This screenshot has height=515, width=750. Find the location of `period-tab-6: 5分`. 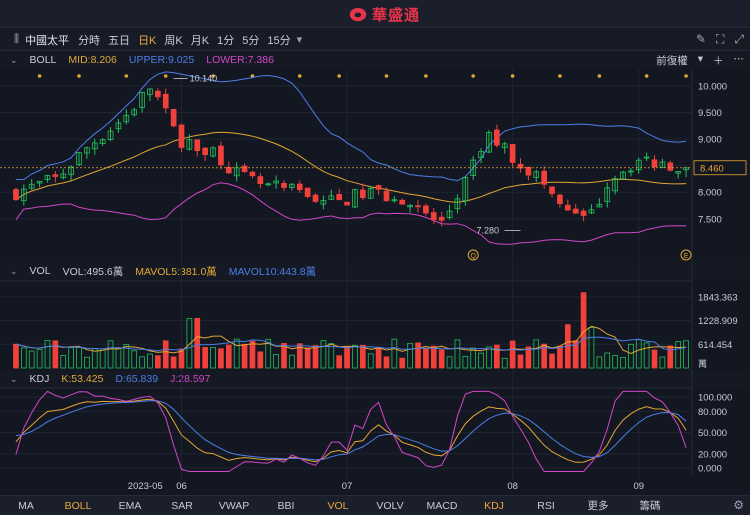

period-tab-6: 5分 is located at coordinates (251, 40).